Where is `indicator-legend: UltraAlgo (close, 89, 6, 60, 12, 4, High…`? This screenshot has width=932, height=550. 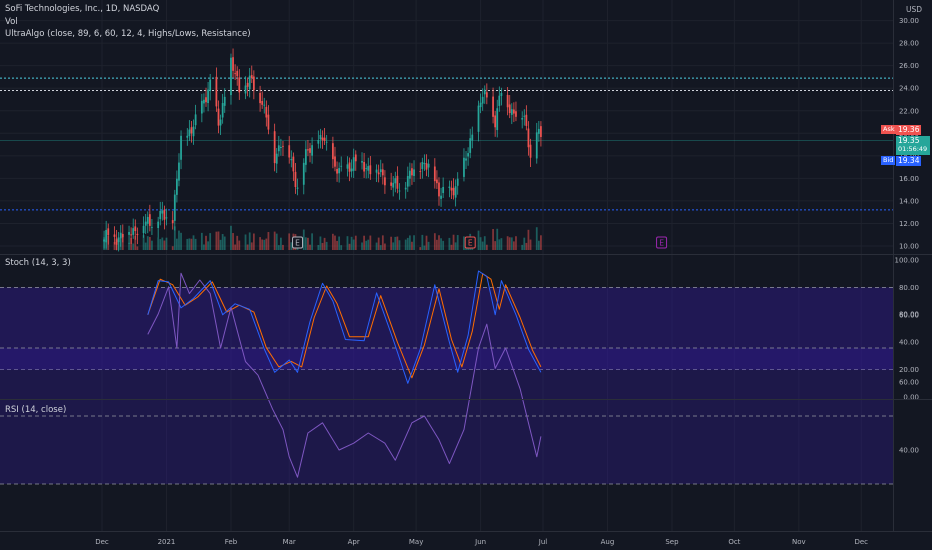
indicator-legend: UltraAlgo (close, 89, 6, 60, 12, 4, High… is located at coordinates (128, 34).